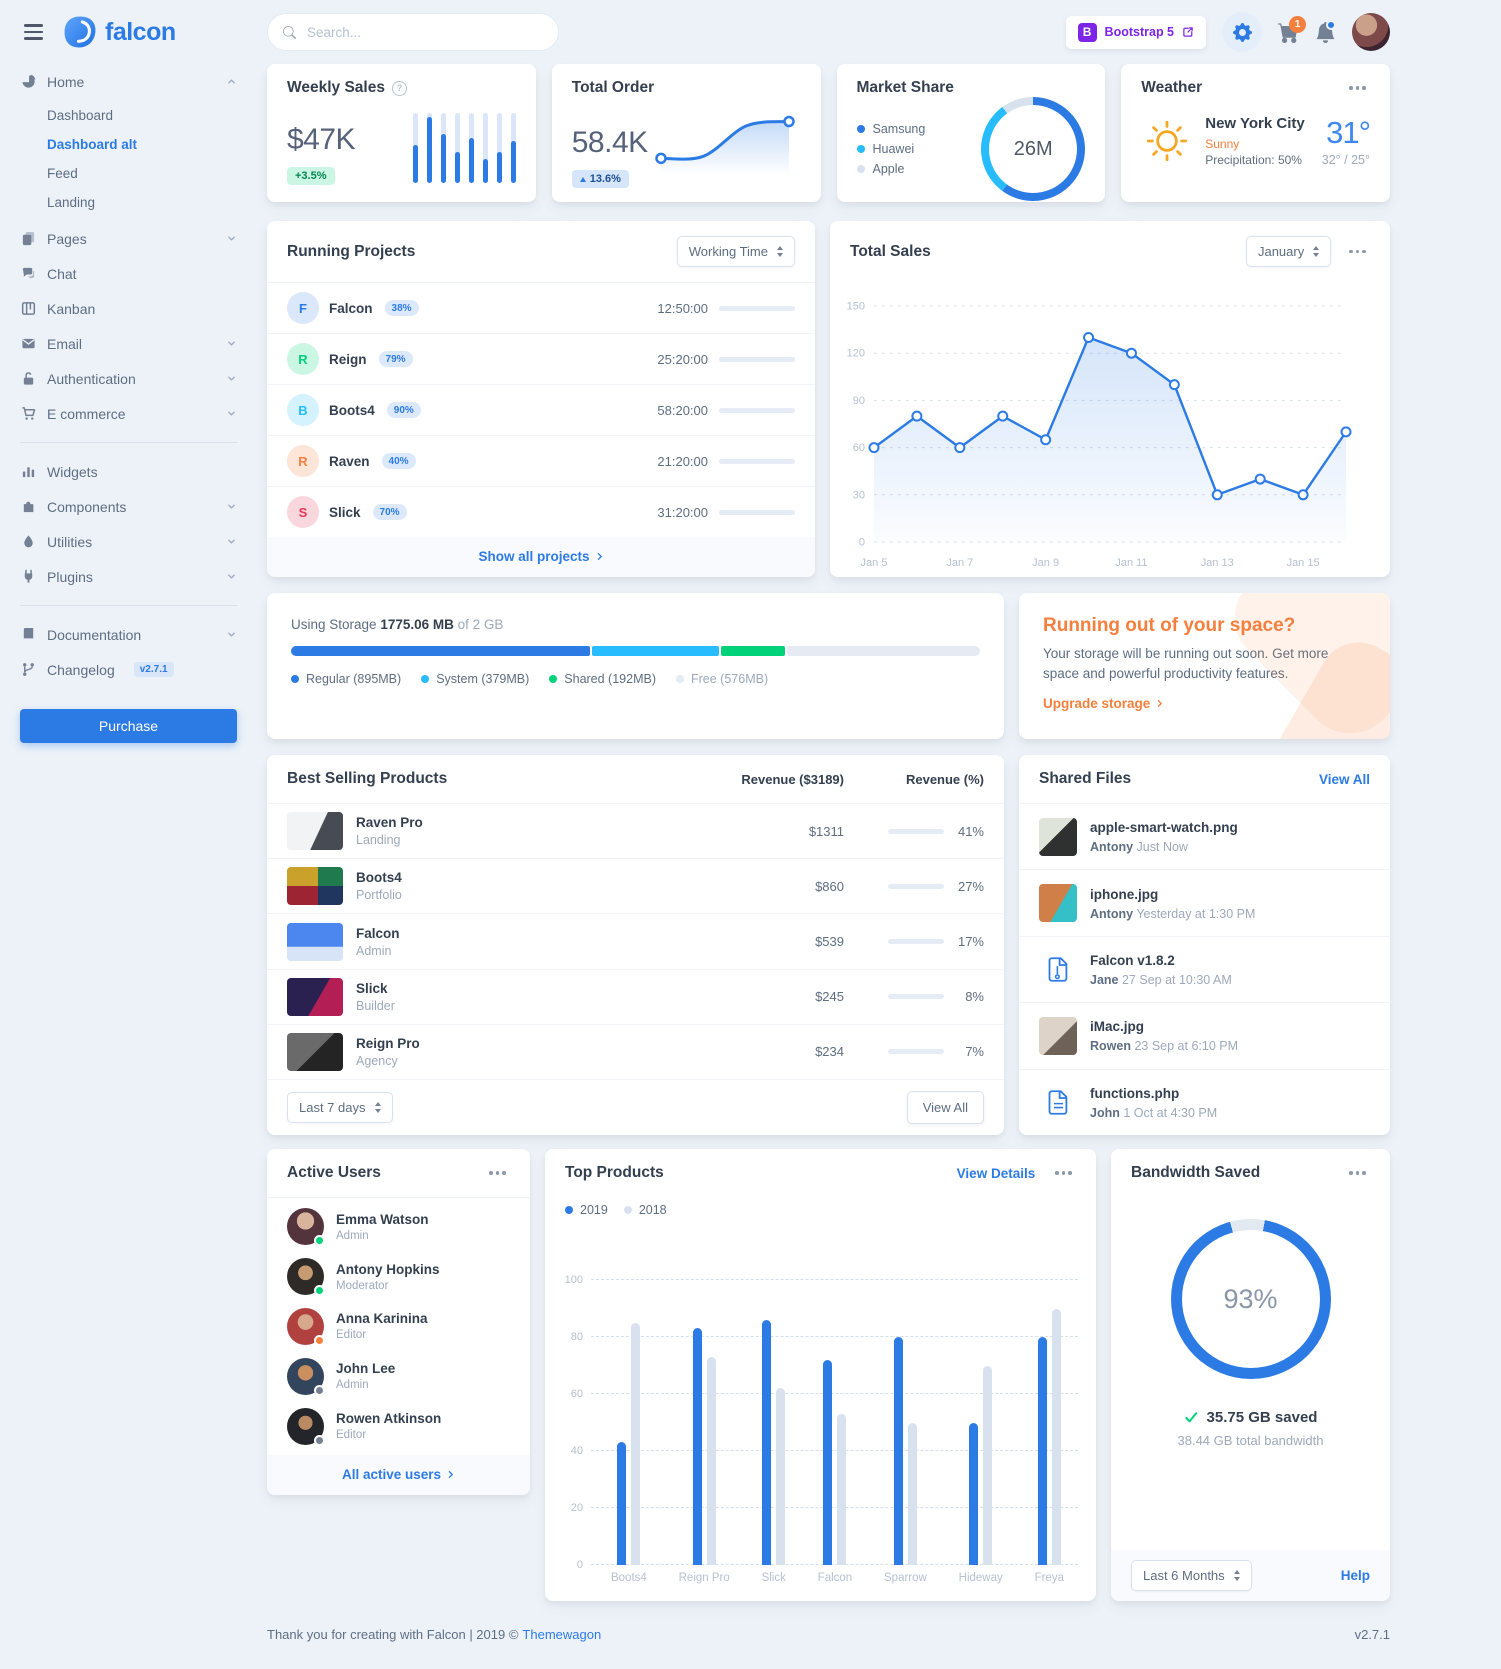 This screenshot has width=1501, height=1669. I want to click on product-name: Reign Pro, so click(388, 1043).